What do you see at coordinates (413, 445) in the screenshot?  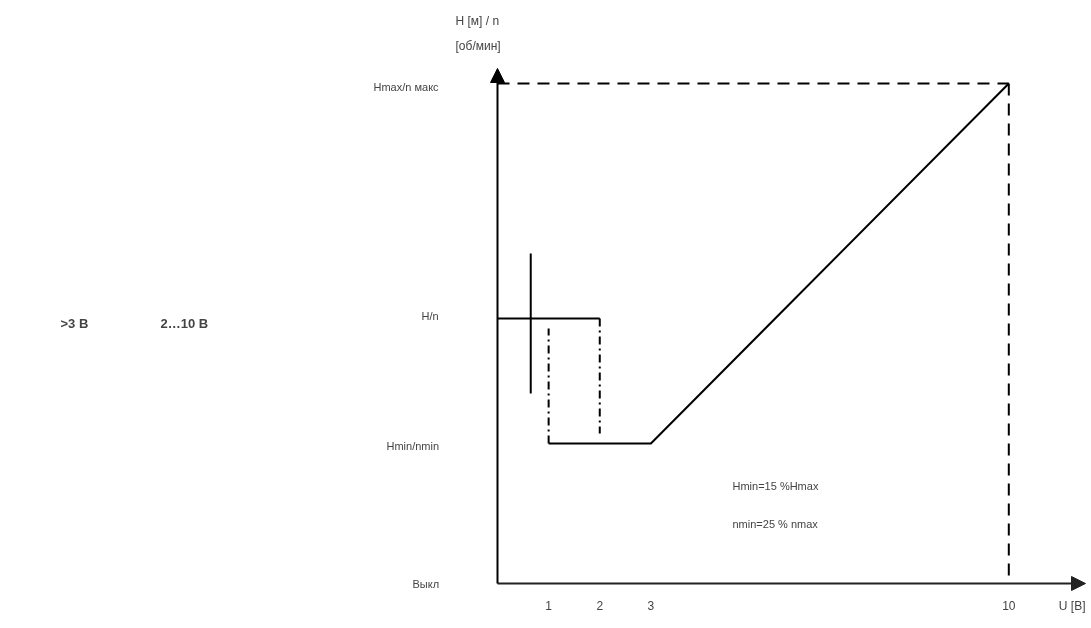 I see `text: Hmin/nmin` at bounding box center [413, 445].